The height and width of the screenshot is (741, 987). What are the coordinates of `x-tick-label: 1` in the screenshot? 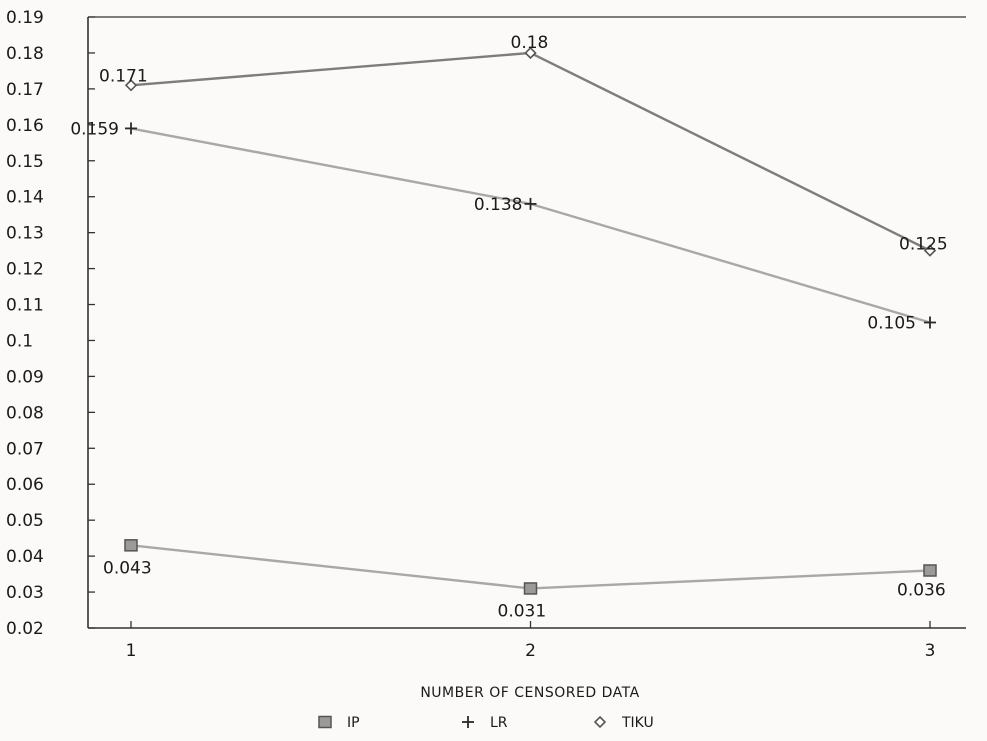 It's located at (131, 651).